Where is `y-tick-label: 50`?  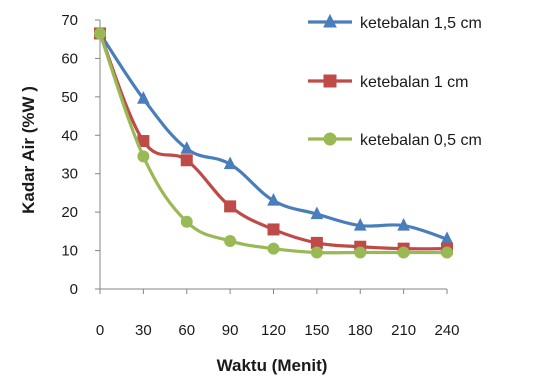
y-tick-label: 50 is located at coordinates (69, 97).